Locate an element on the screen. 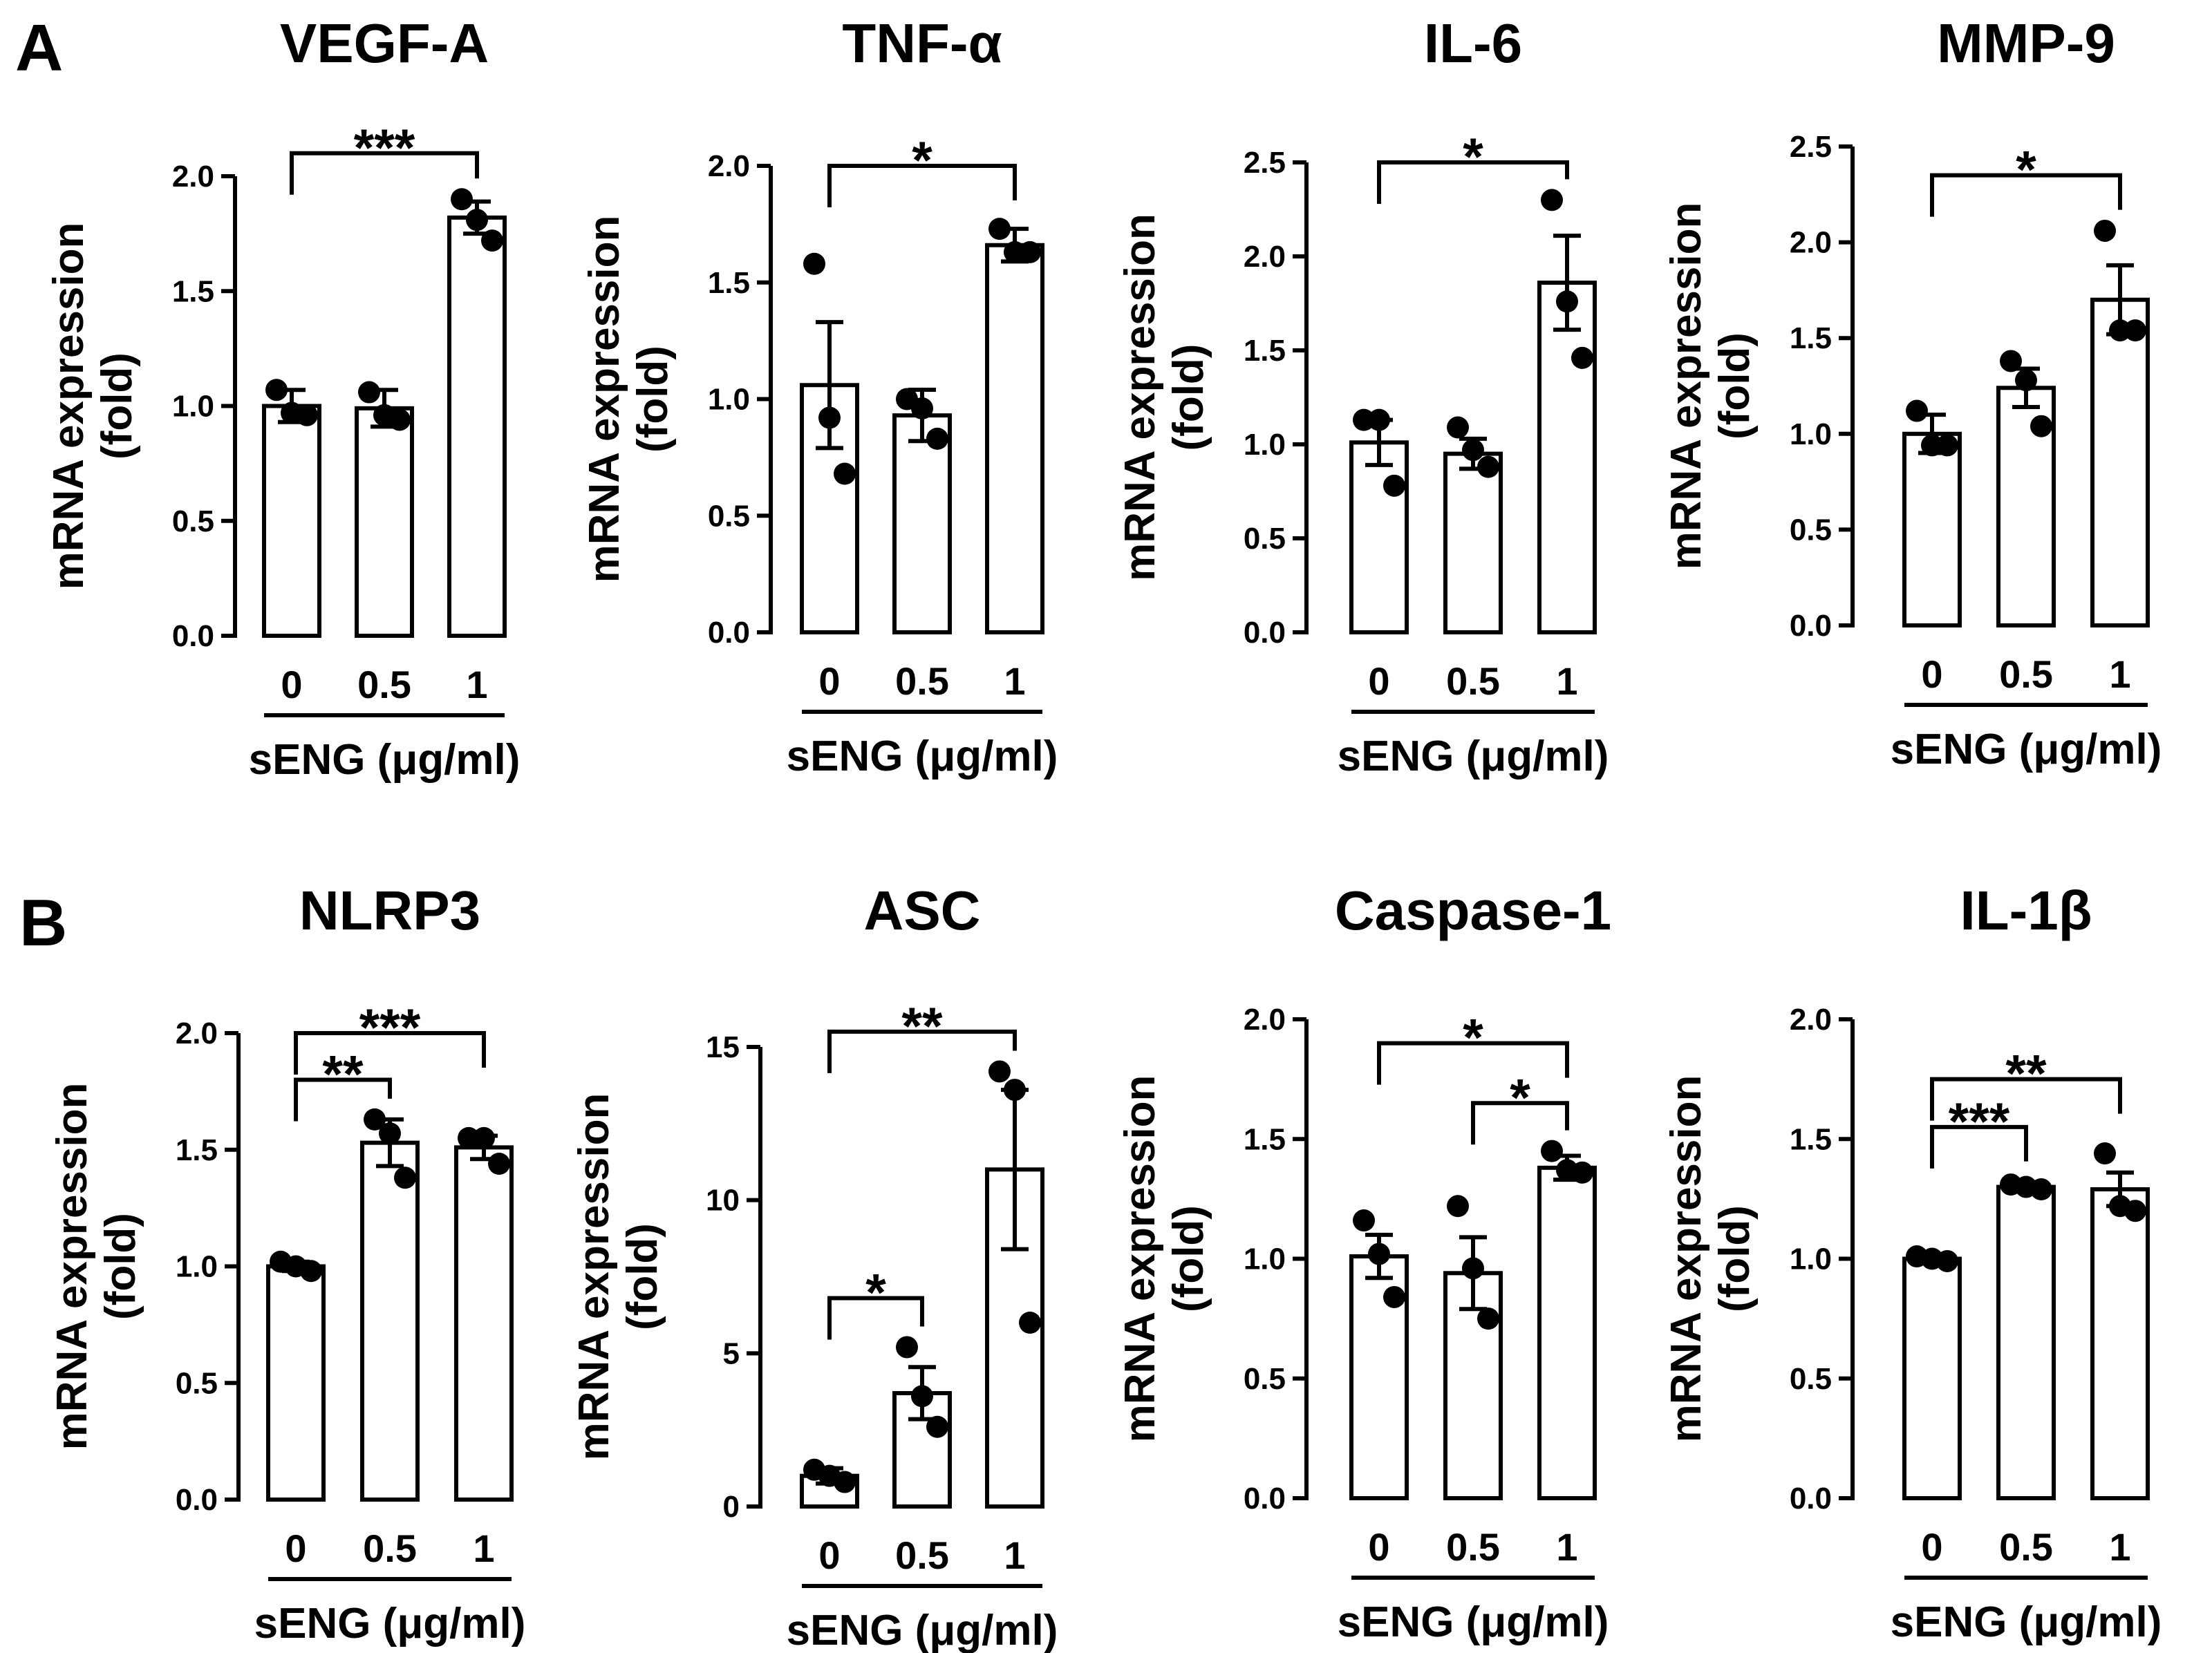 The width and height of the screenshot is (2212, 1653). chart-title: VEGF-A is located at coordinates (385, 43).